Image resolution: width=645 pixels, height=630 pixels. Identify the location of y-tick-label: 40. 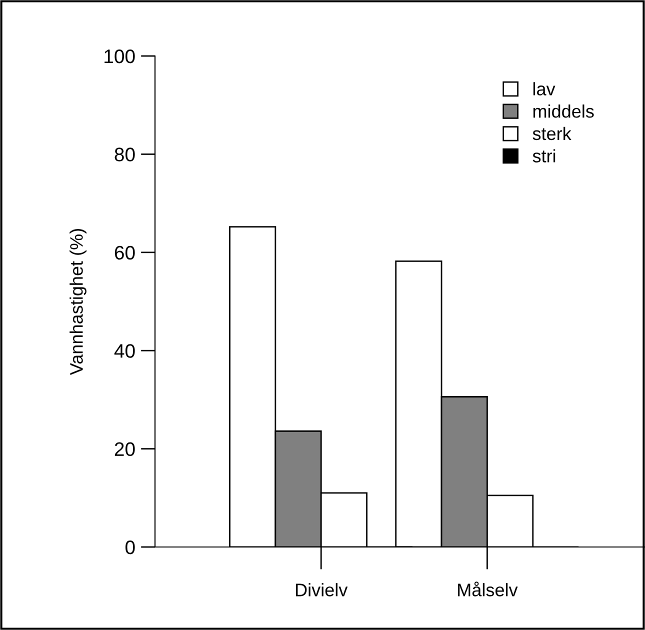
(124, 351).